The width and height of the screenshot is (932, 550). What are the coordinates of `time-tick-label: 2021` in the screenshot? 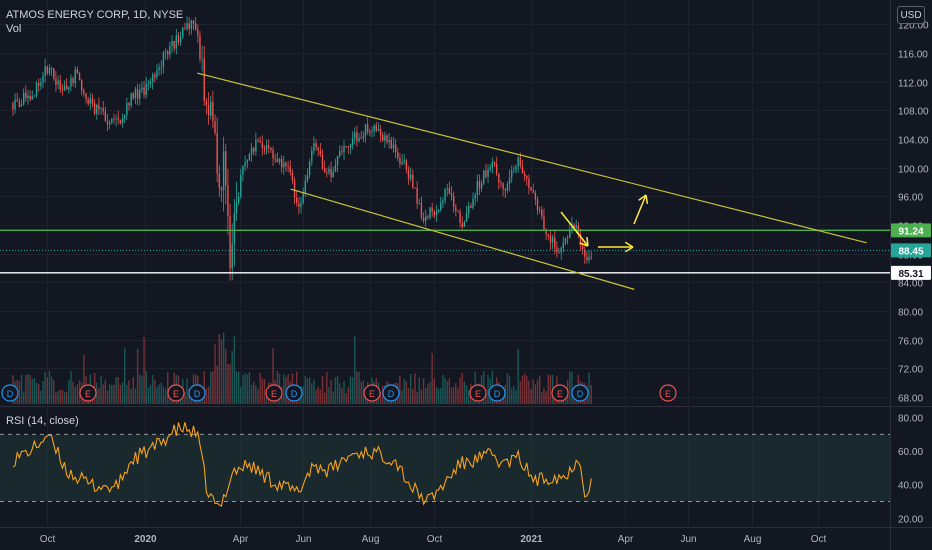 It's located at (531, 539).